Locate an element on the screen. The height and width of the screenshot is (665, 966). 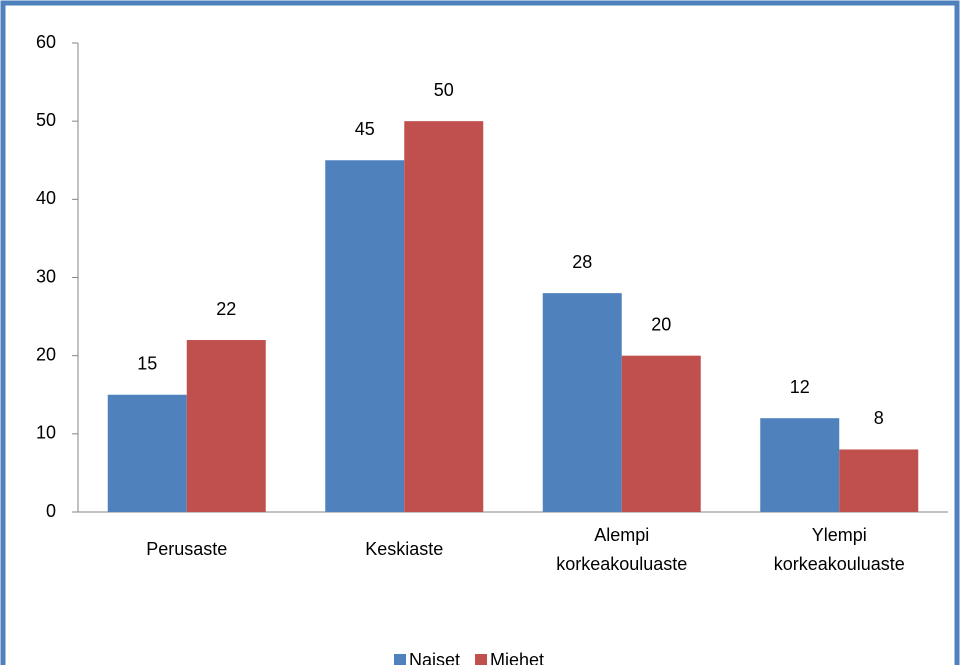
data-label: 28 is located at coordinates (582, 262).